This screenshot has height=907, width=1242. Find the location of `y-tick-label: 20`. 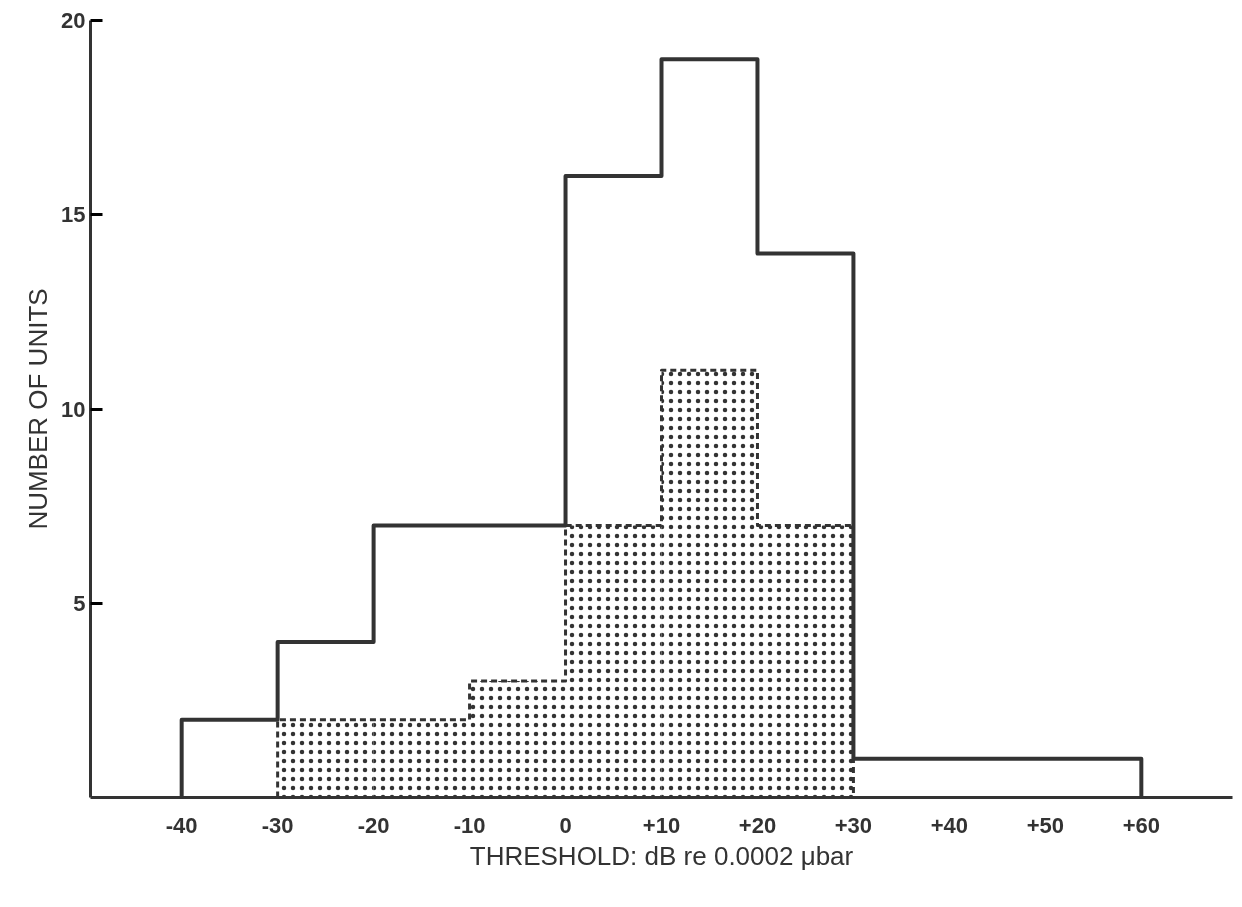

y-tick-label: 20 is located at coordinates (73, 20).